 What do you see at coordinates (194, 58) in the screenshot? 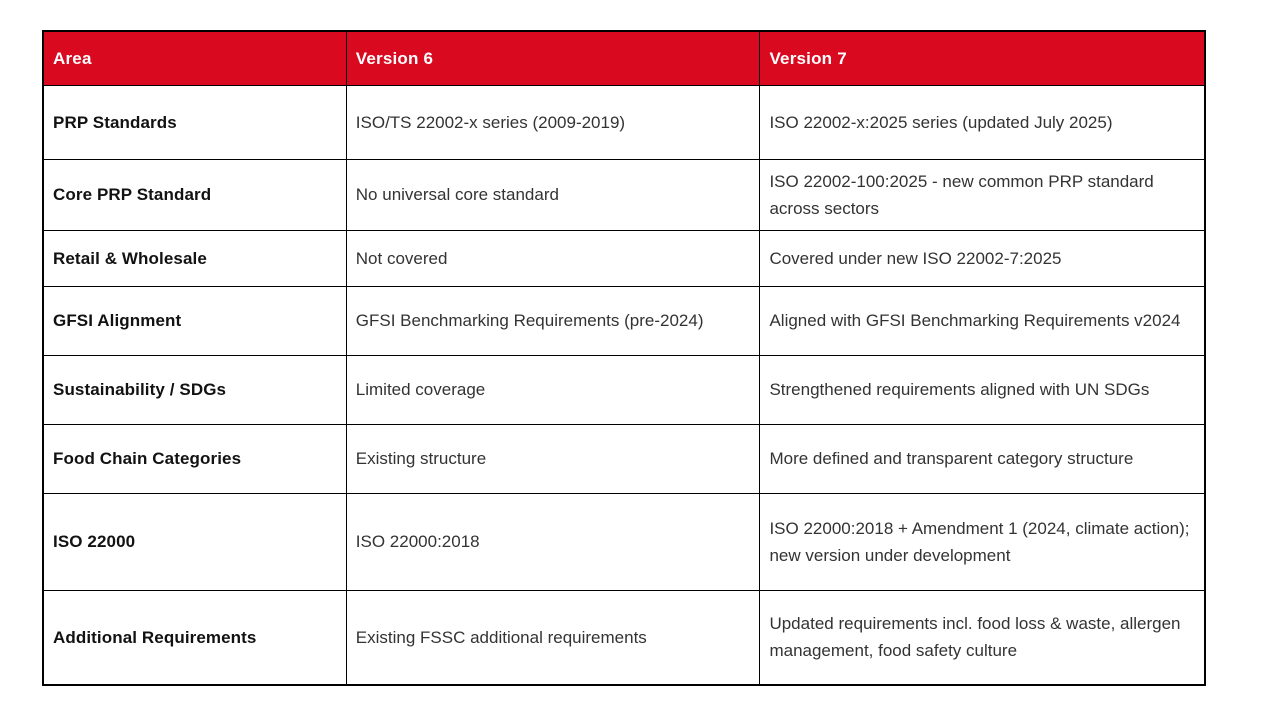
I see `header-cell-area: Area` at bounding box center [194, 58].